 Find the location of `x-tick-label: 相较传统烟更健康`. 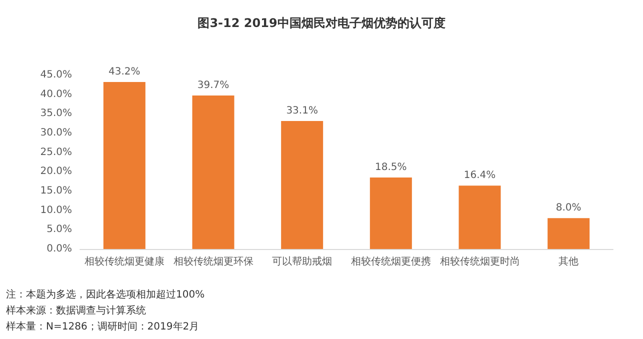

x-tick-label: 相较传统烟更健康 is located at coordinates (124, 262).